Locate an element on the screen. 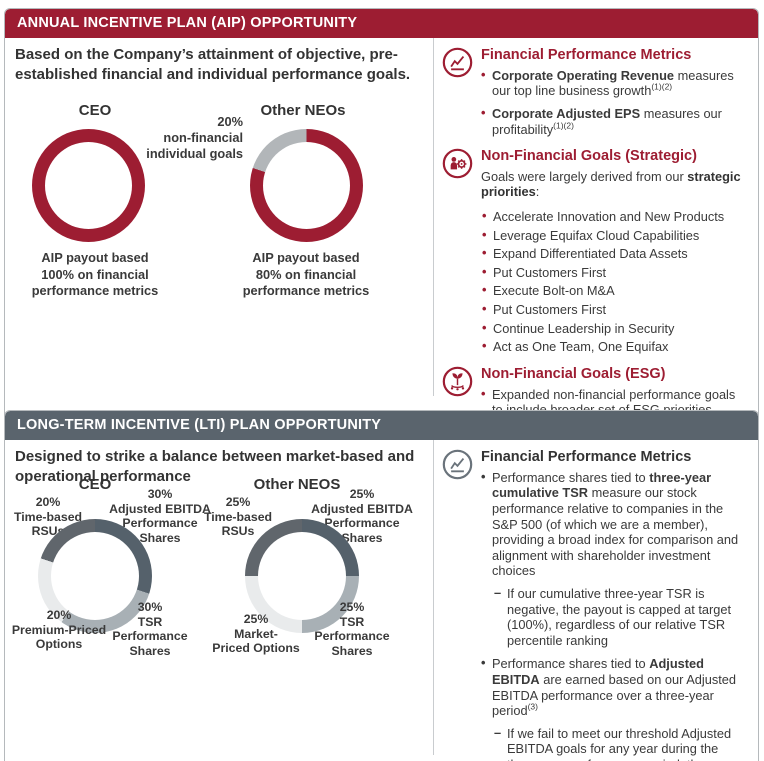 The height and width of the screenshot is (761, 764). lti-neo-label-adjusted-ebitda: 25% Adjusted EBITDA Performance Shares is located at coordinates (362, 516).